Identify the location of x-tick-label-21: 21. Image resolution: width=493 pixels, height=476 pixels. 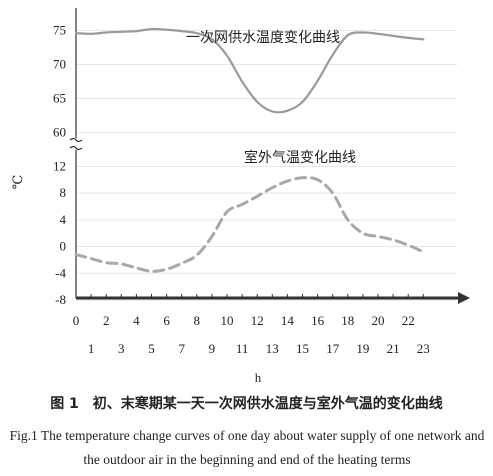
(393, 348).